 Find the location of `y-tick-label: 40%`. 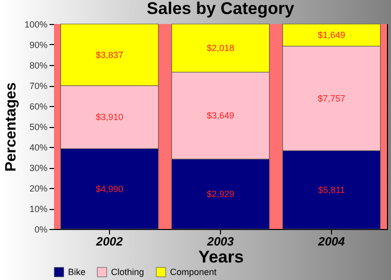

y-tick-label: 40% is located at coordinates (38, 147).